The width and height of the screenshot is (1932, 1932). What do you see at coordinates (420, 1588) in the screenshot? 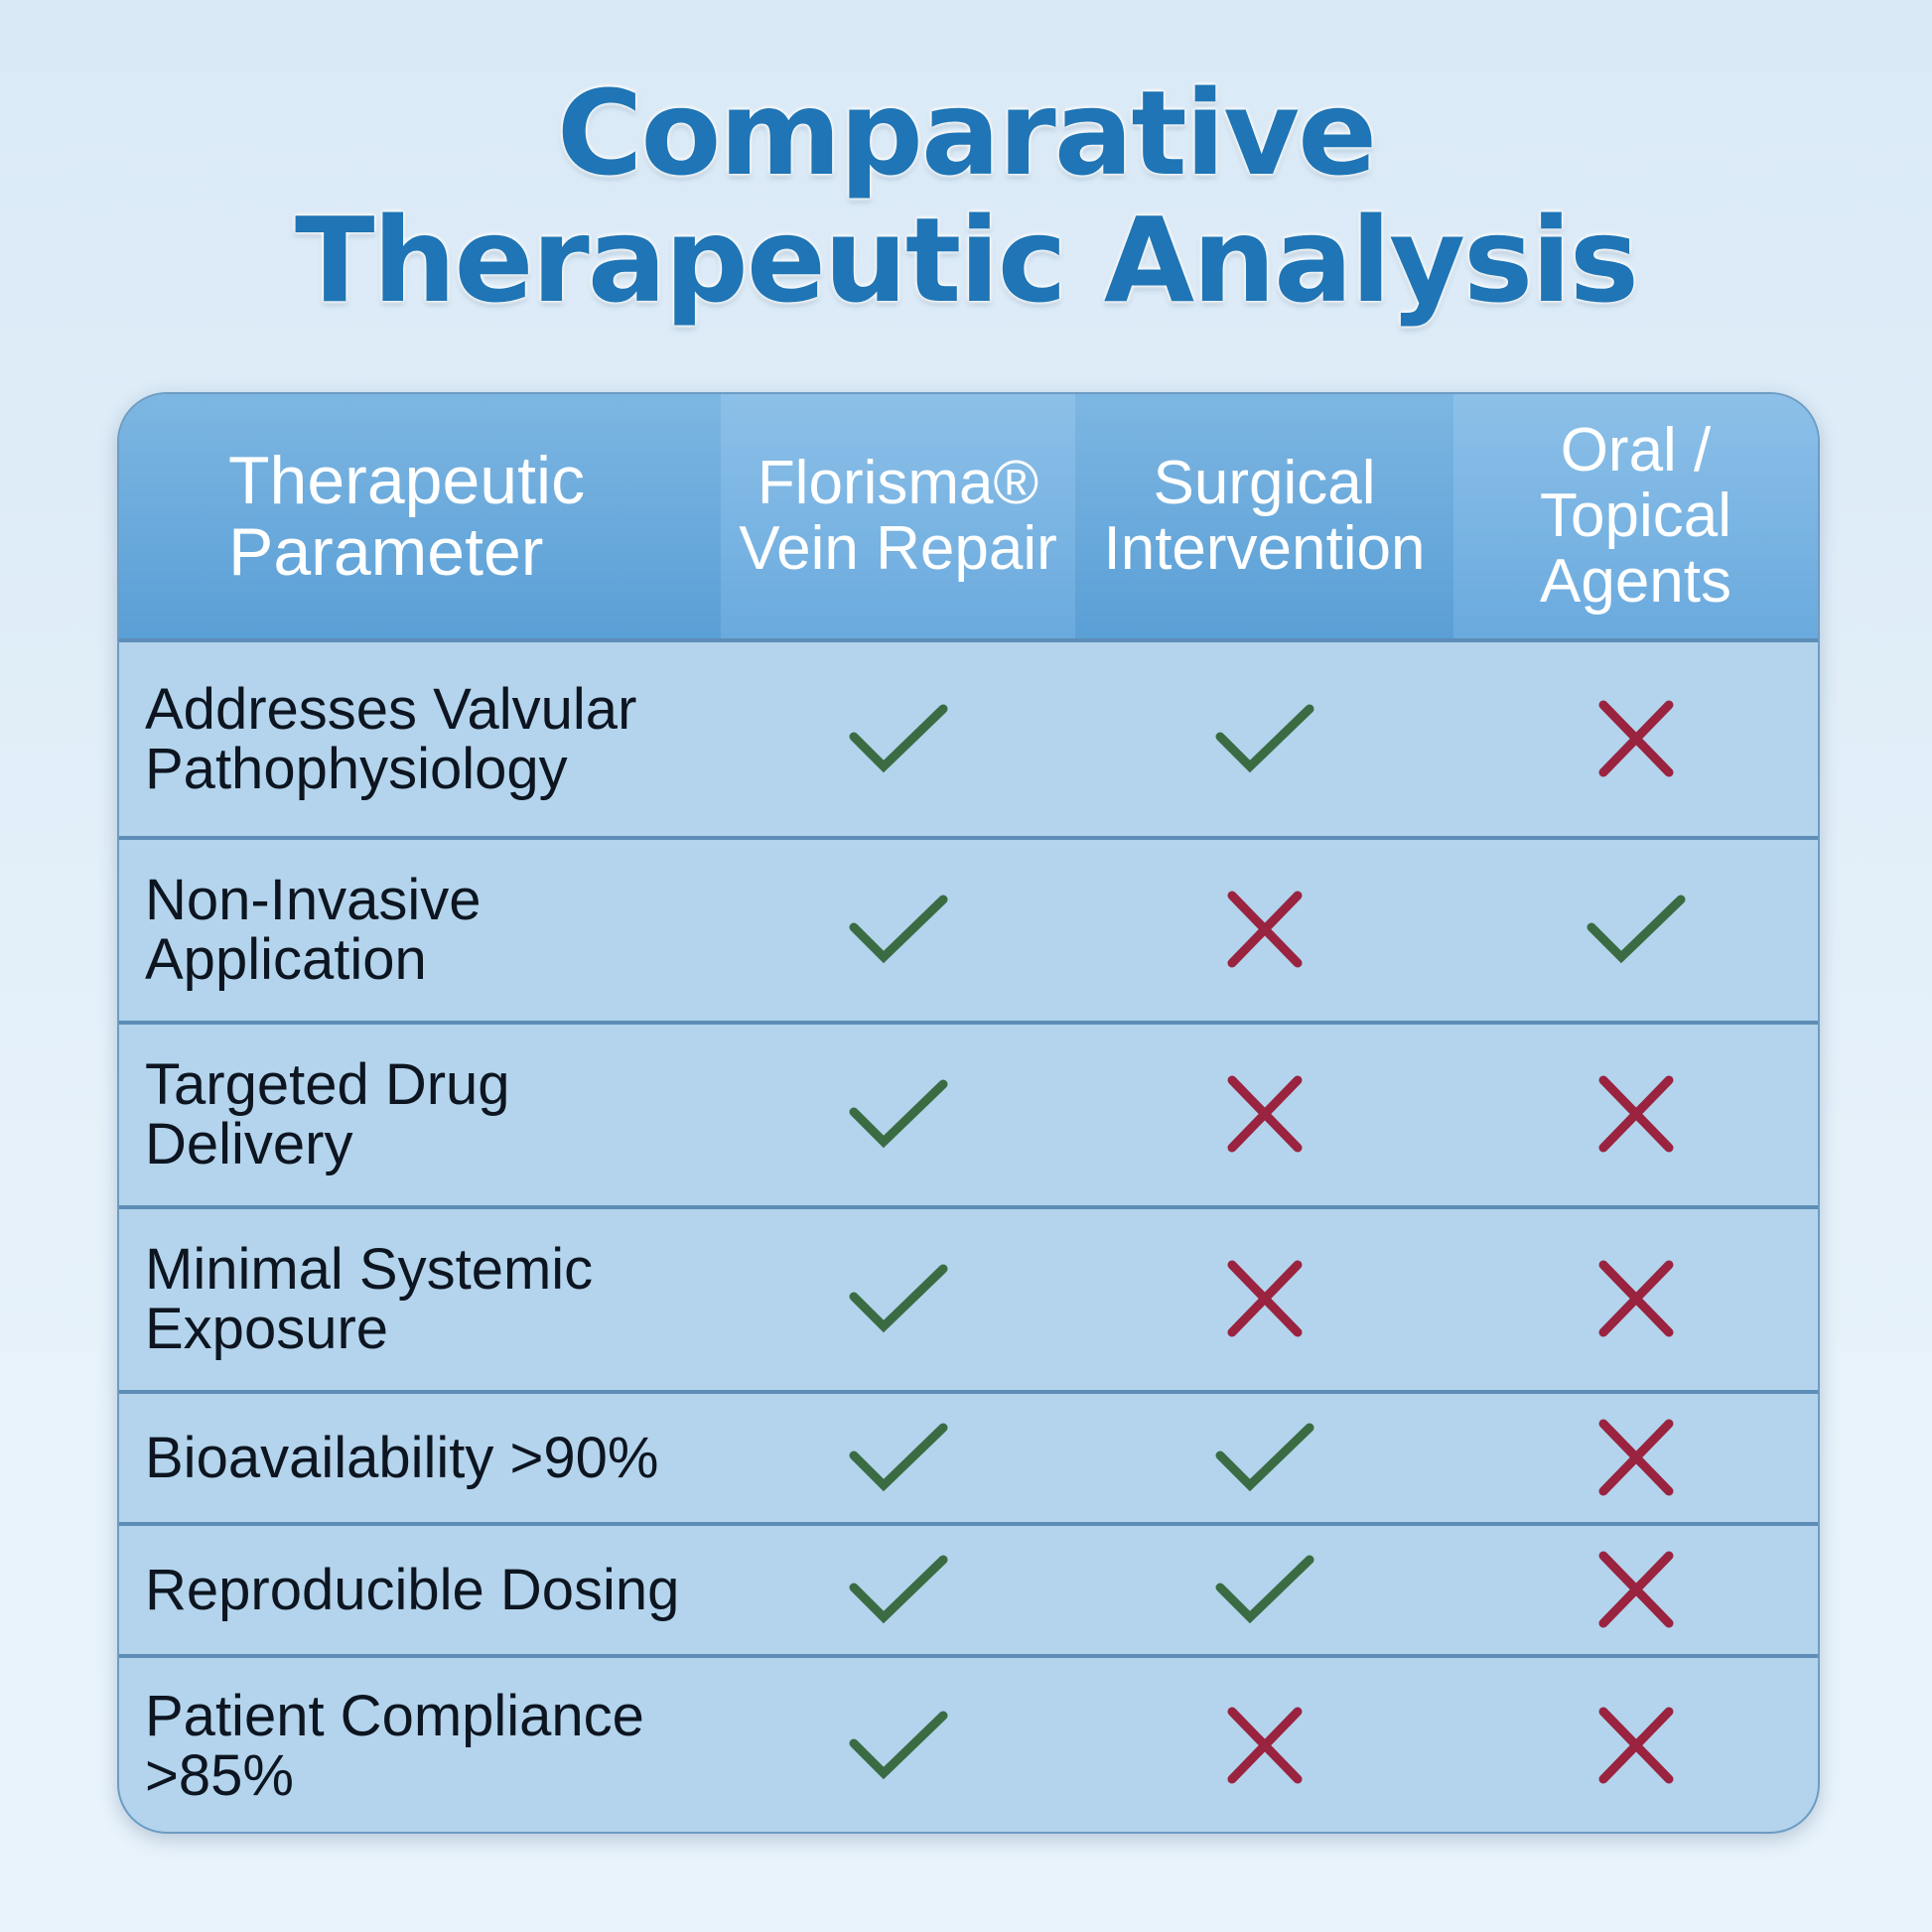
I see `parameter-cell: Reproducible Dosing` at bounding box center [420, 1588].